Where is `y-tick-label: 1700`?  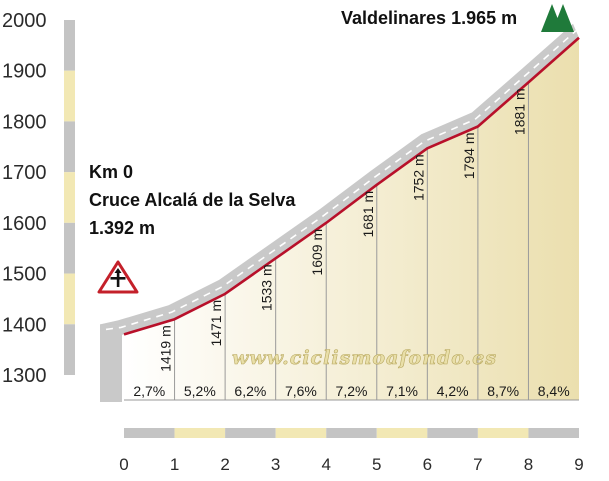 y-tick-label: 1700 is located at coordinates (24, 173).